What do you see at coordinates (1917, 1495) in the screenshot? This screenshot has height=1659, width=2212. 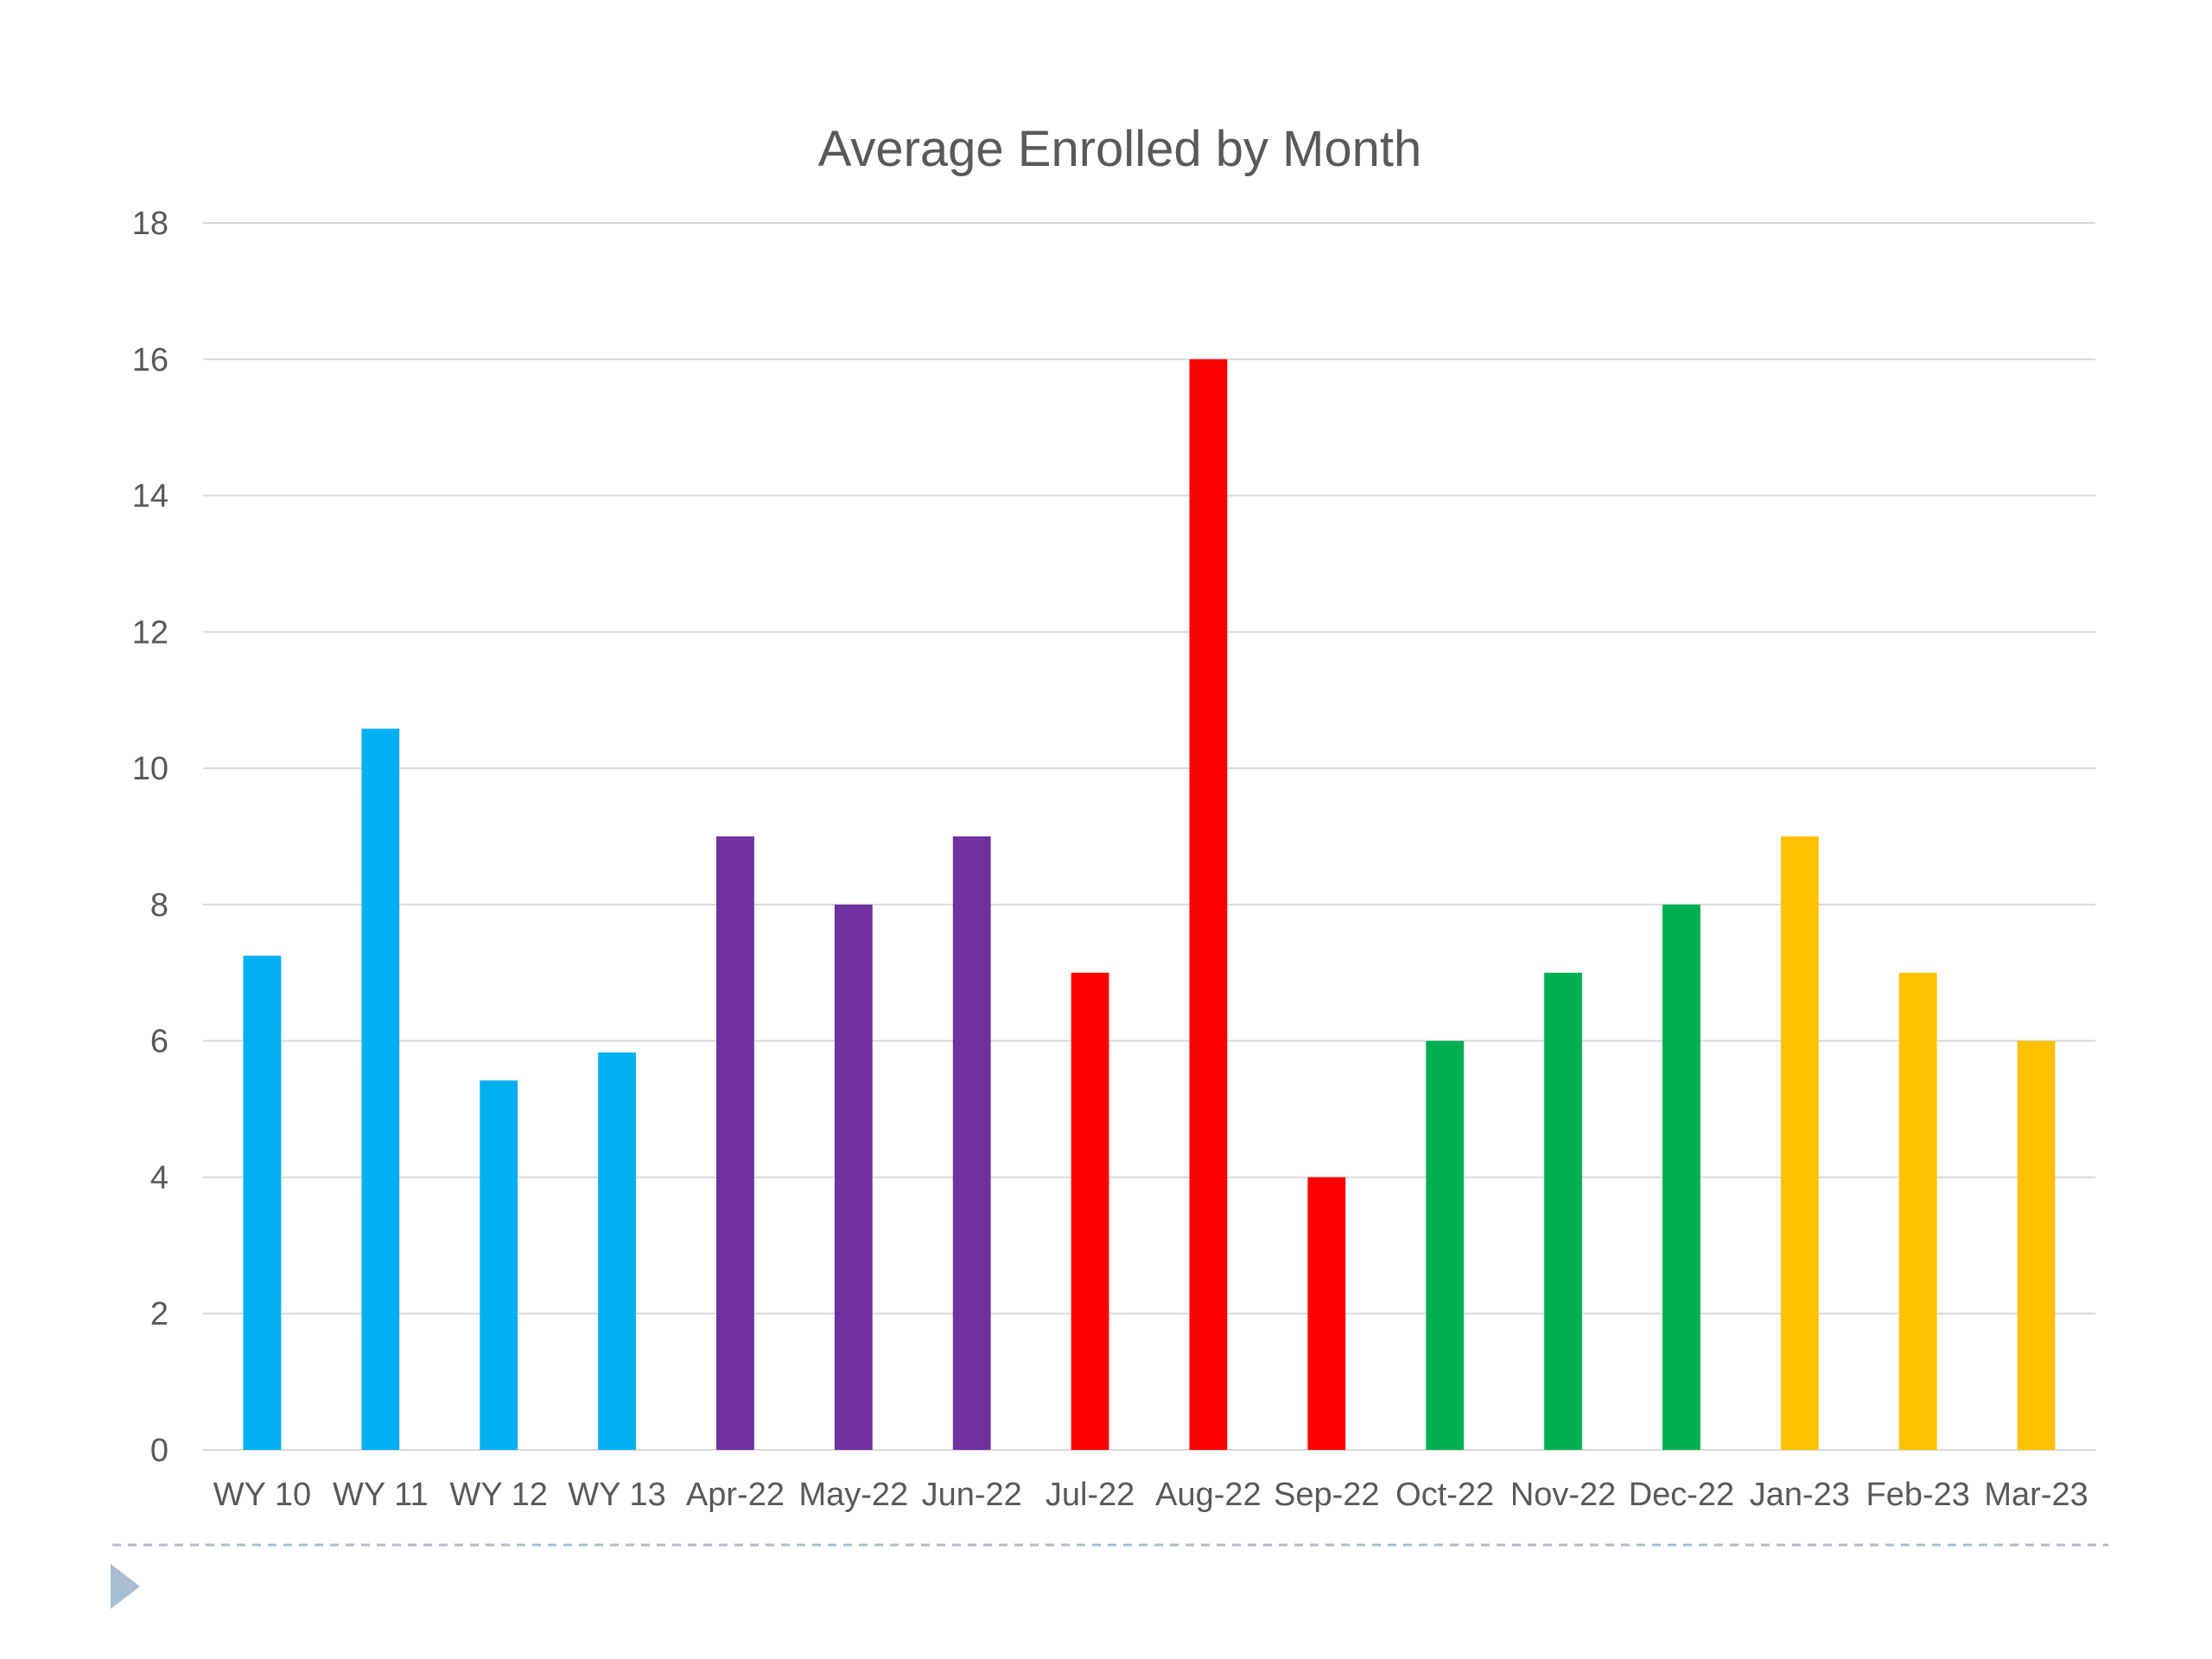 I see `x-tick-label: Feb-23` at bounding box center [1917, 1495].